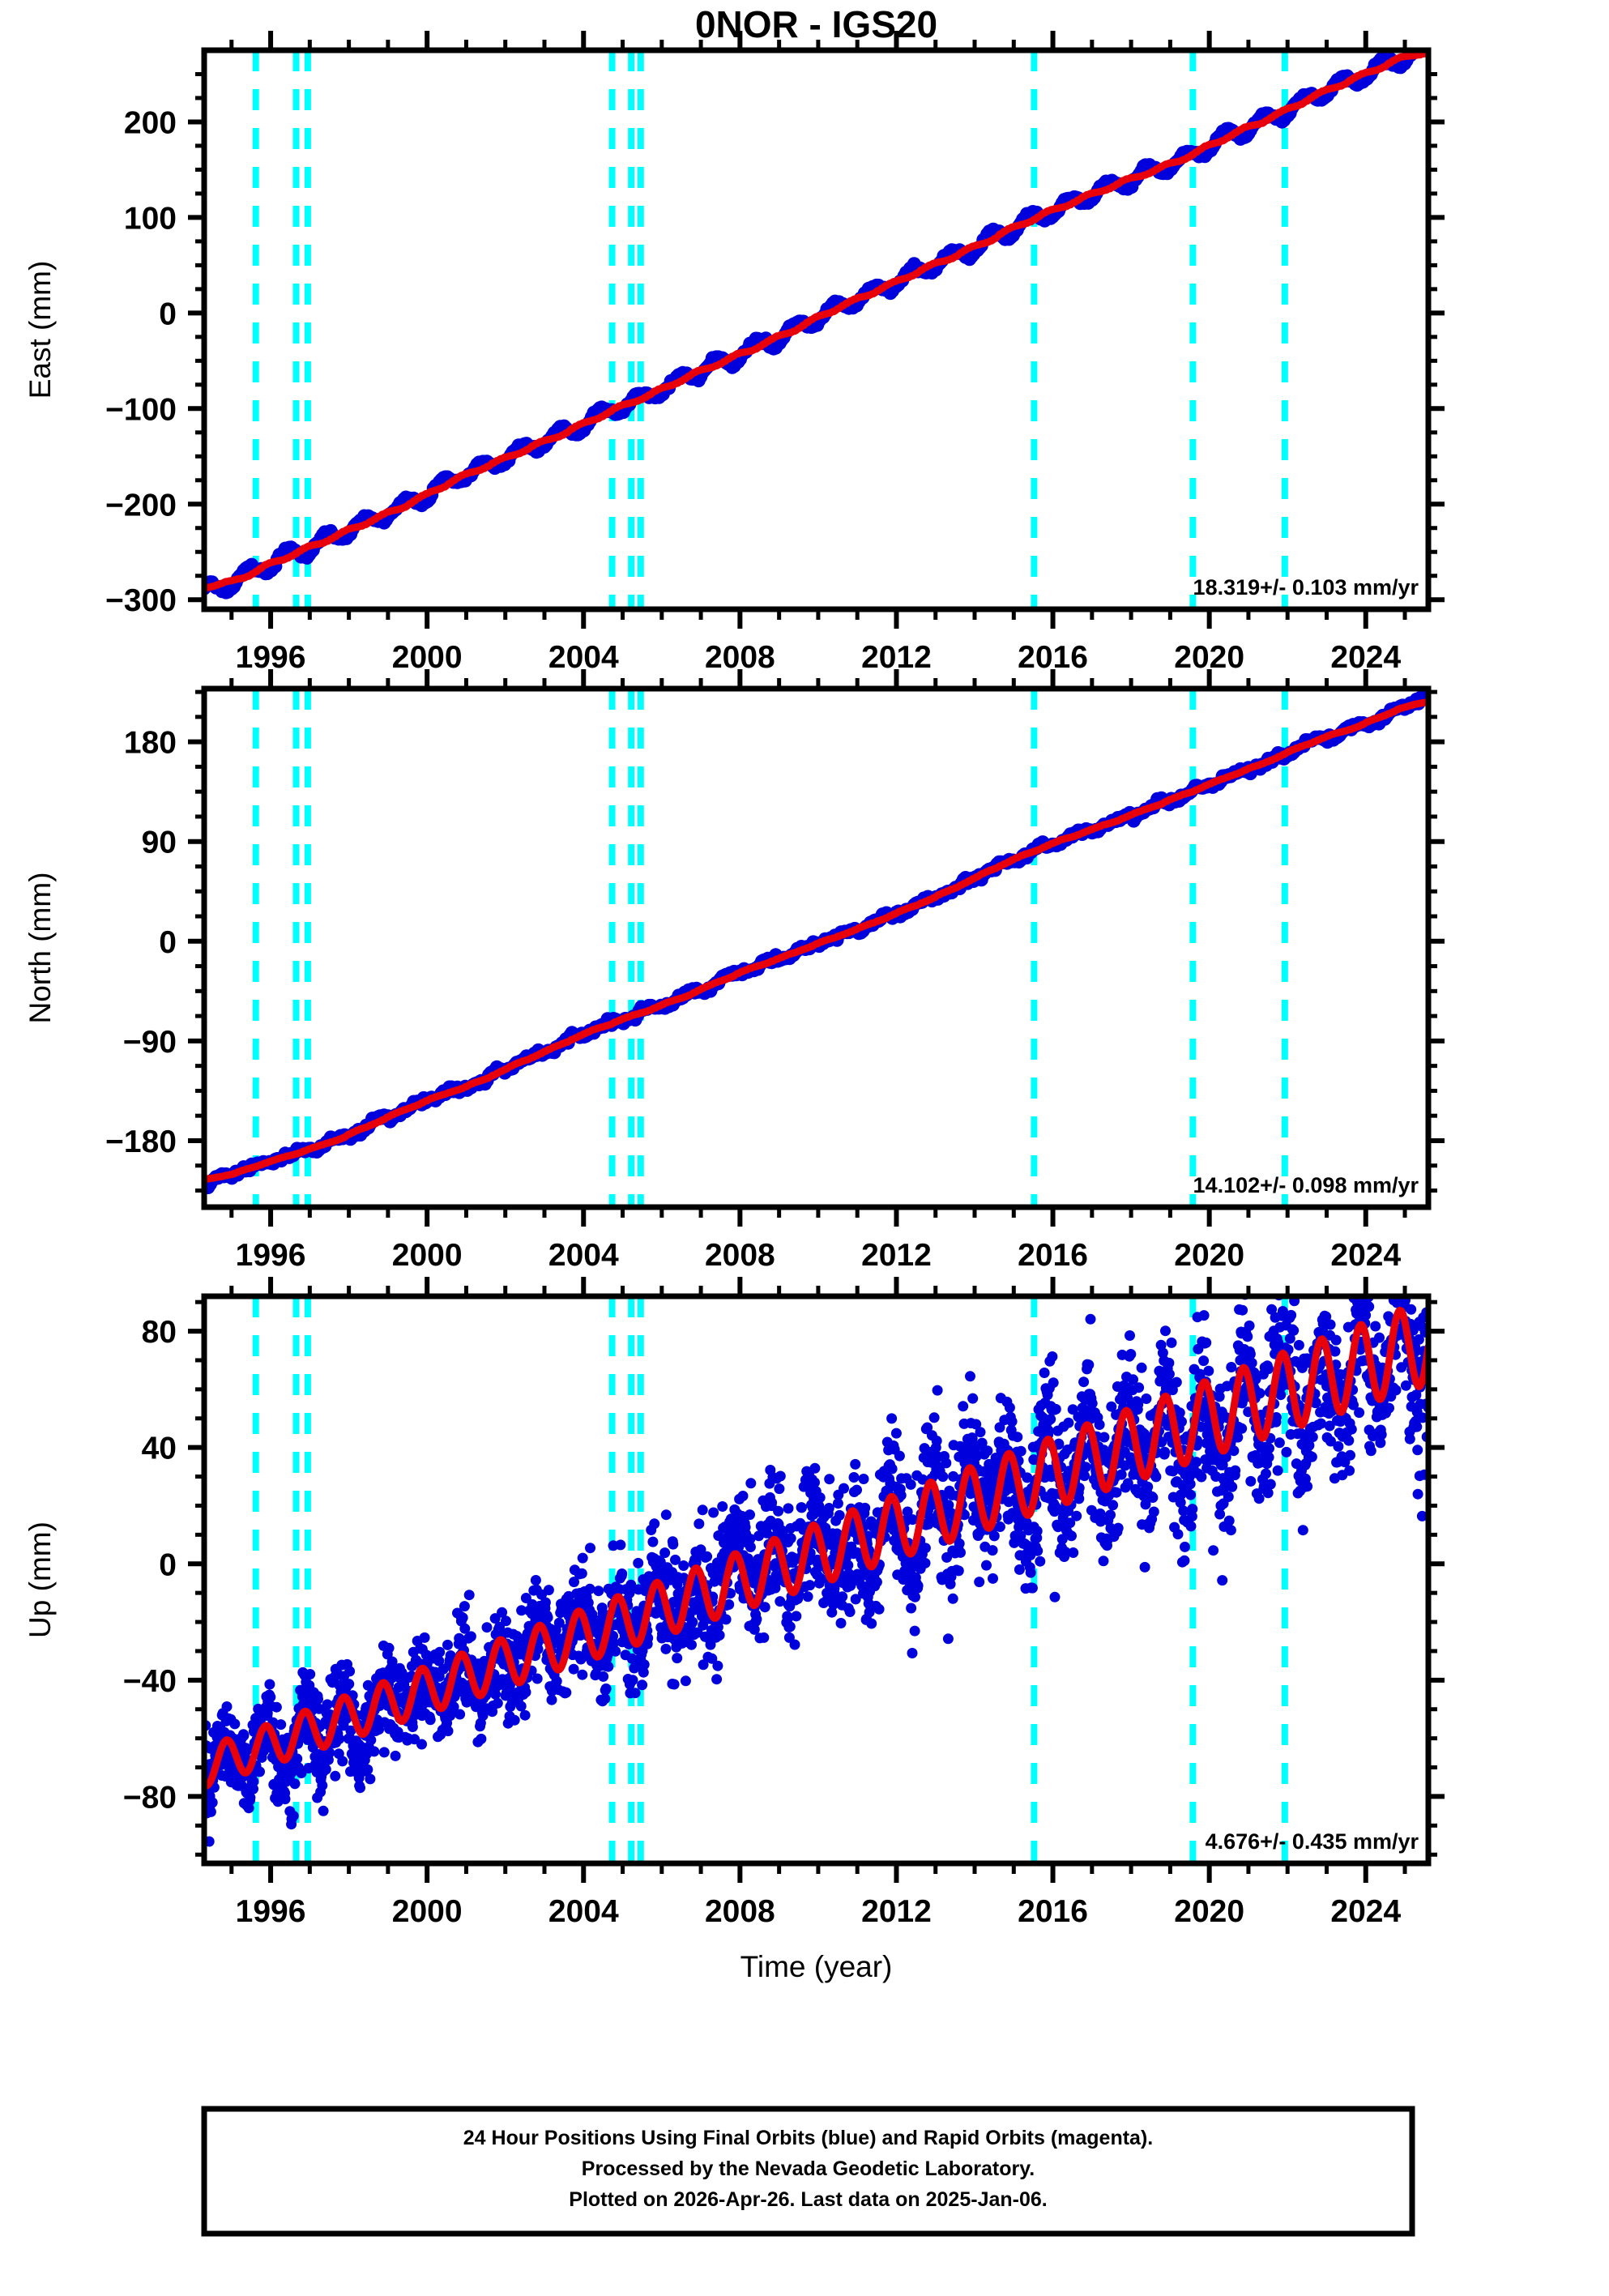 The image size is (1609, 2296). I want to click on y-tick-label: 80, so click(159, 1332).